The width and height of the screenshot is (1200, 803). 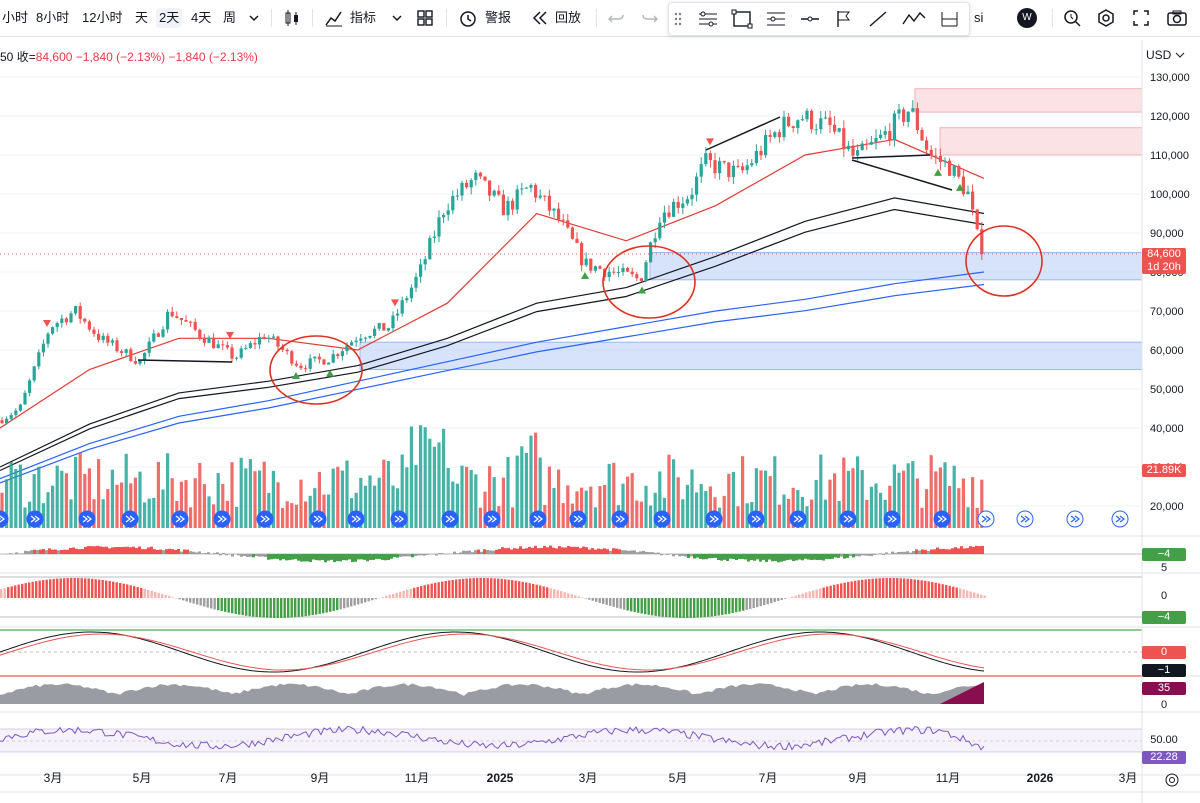 What do you see at coordinates (498, 17) in the screenshot?
I see `alert-button: 警报` at bounding box center [498, 17].